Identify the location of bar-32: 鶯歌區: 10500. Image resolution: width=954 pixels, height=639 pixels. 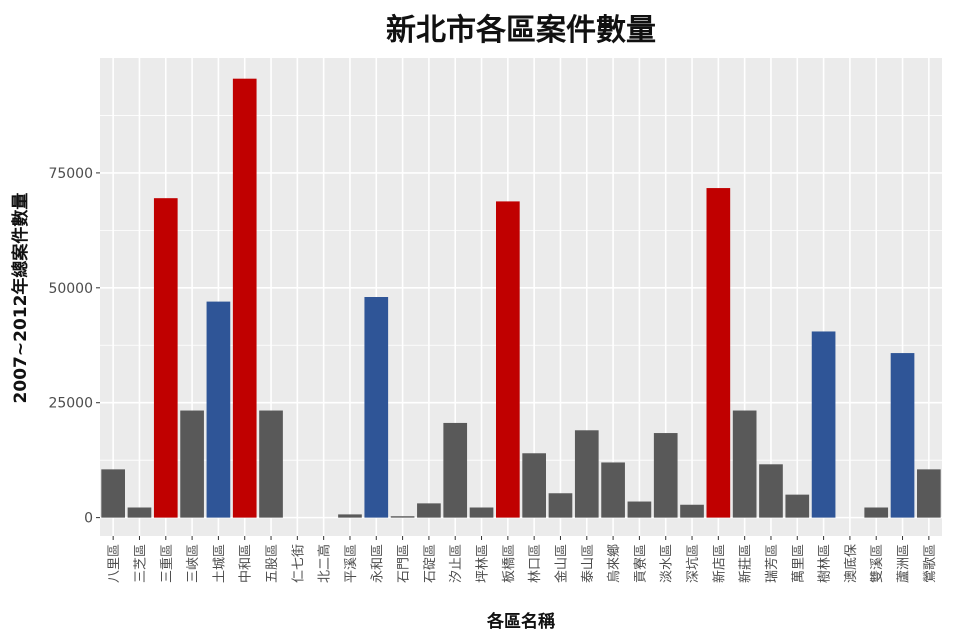
(929, 493).